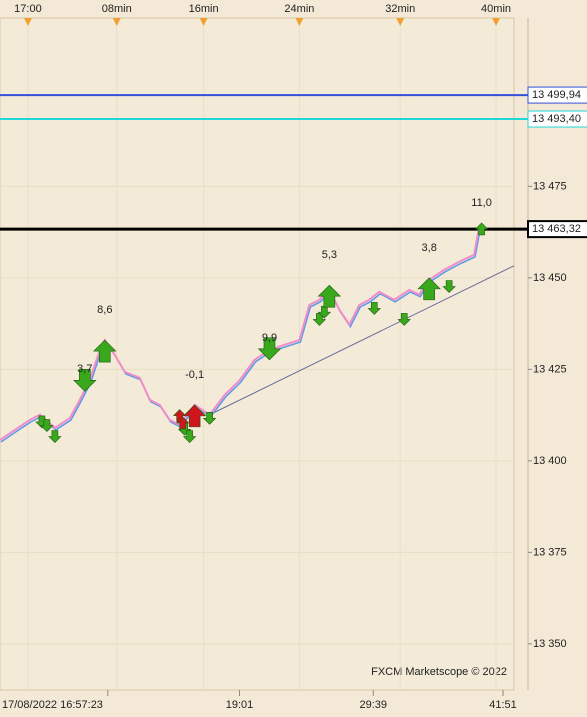  Describe the element at coordinates (269, 338) in the screenshot. I see `signal-label: 9,9` at that location.